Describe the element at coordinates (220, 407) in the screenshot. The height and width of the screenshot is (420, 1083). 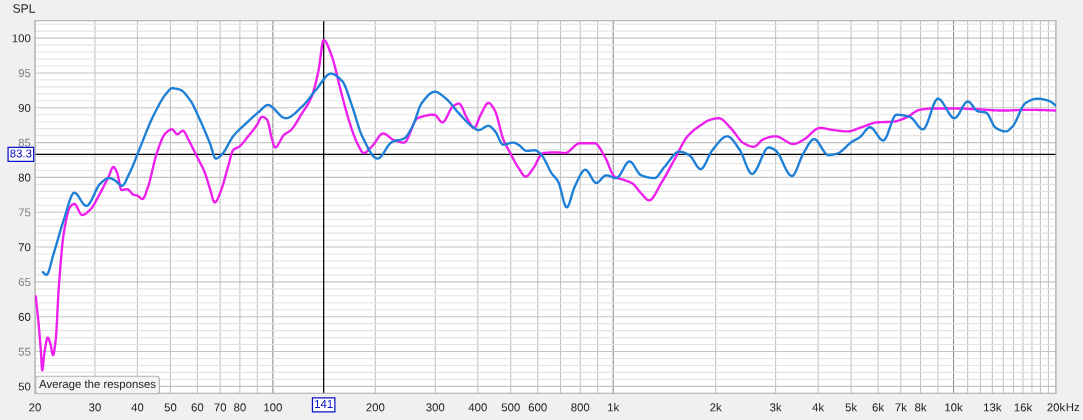
I see `x-tick-label: 70` at that location.